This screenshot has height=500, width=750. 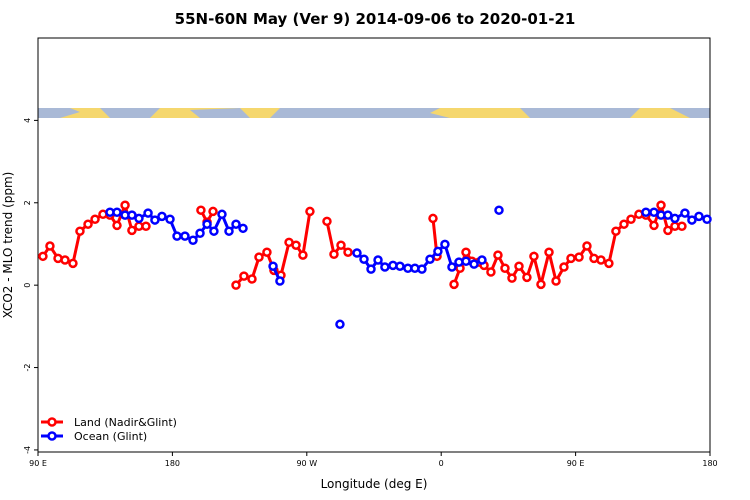 I want to click on y-tick-label: 2, so click(x=27, y=202).